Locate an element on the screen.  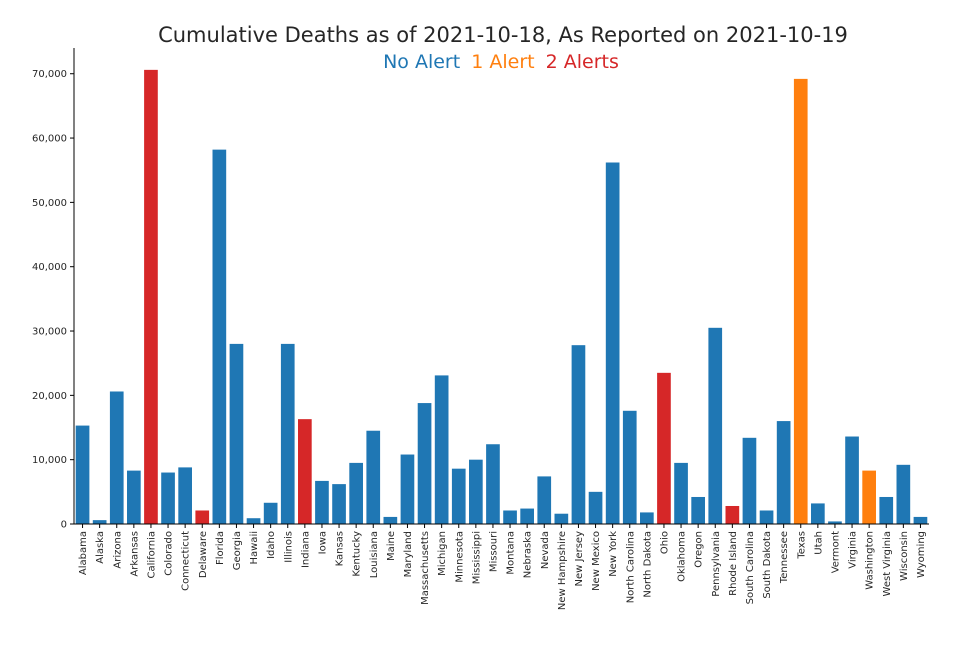
x-tick-label: North Carolina is located at coordinates (630, 567).